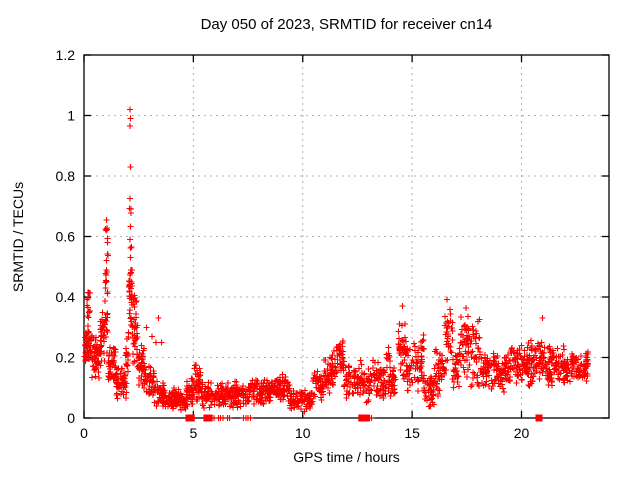 Image resolution: width=640 pixels, height=480 pixels. What do you see at coordinates (66, 297) in the screenshot?
I see `y-tick-label: 0.4` at bounding box center [66, 297].